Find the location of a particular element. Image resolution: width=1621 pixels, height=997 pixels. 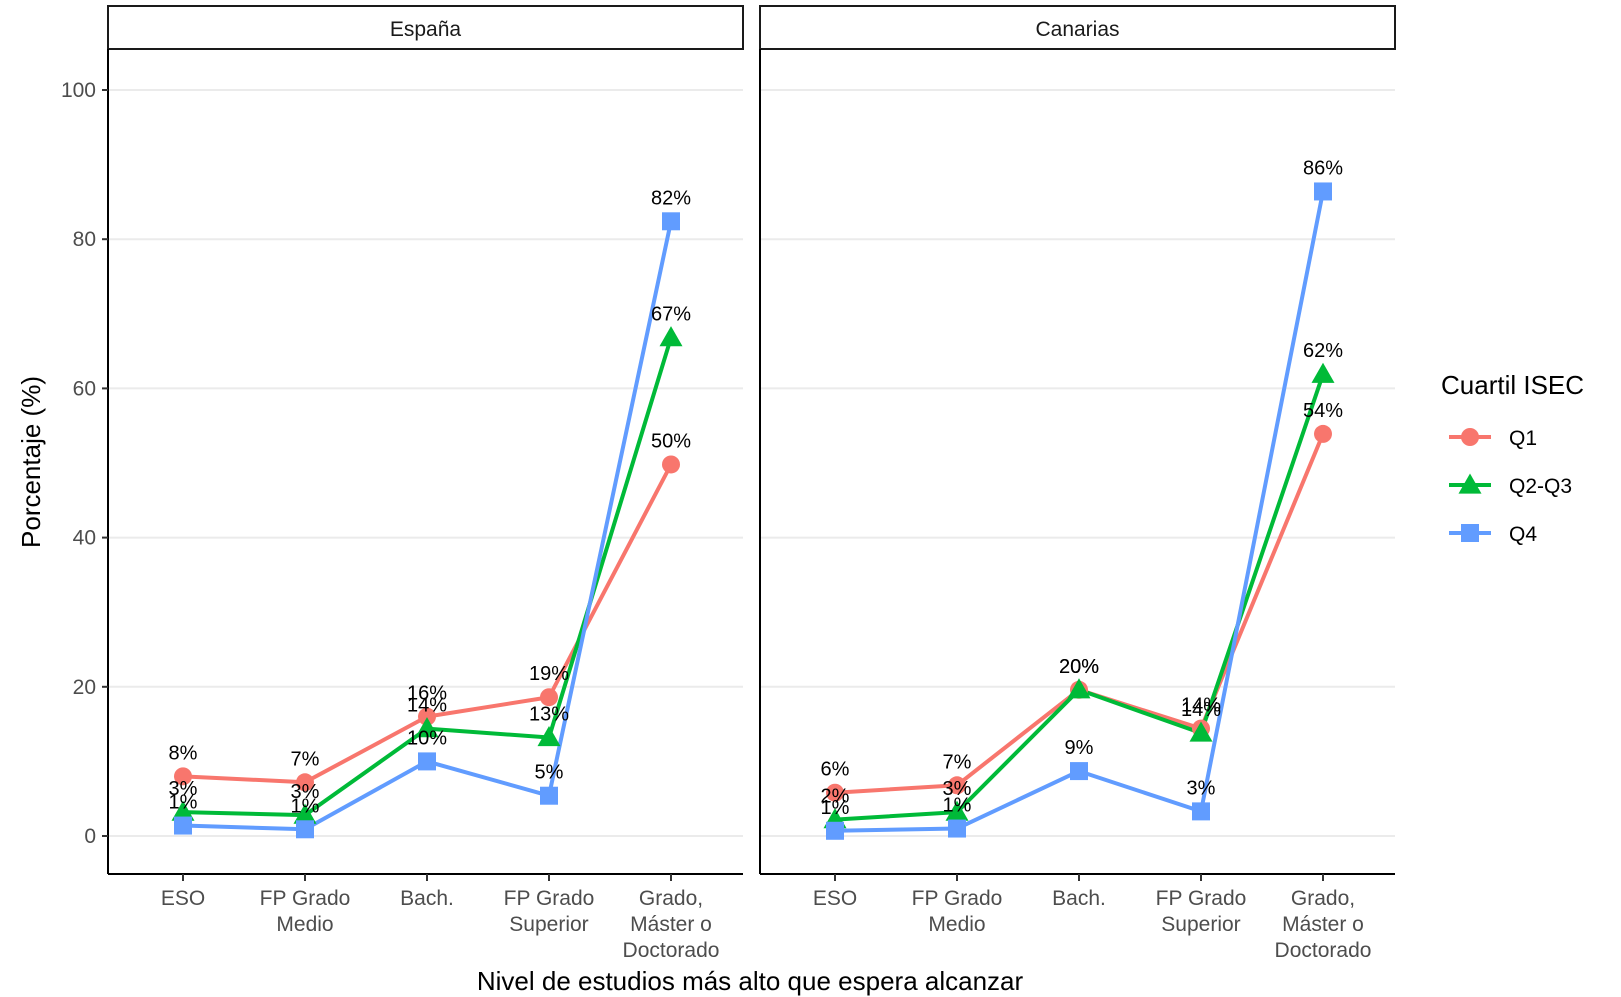

y-tick-label: 40 is located at coordinates (84, 538).